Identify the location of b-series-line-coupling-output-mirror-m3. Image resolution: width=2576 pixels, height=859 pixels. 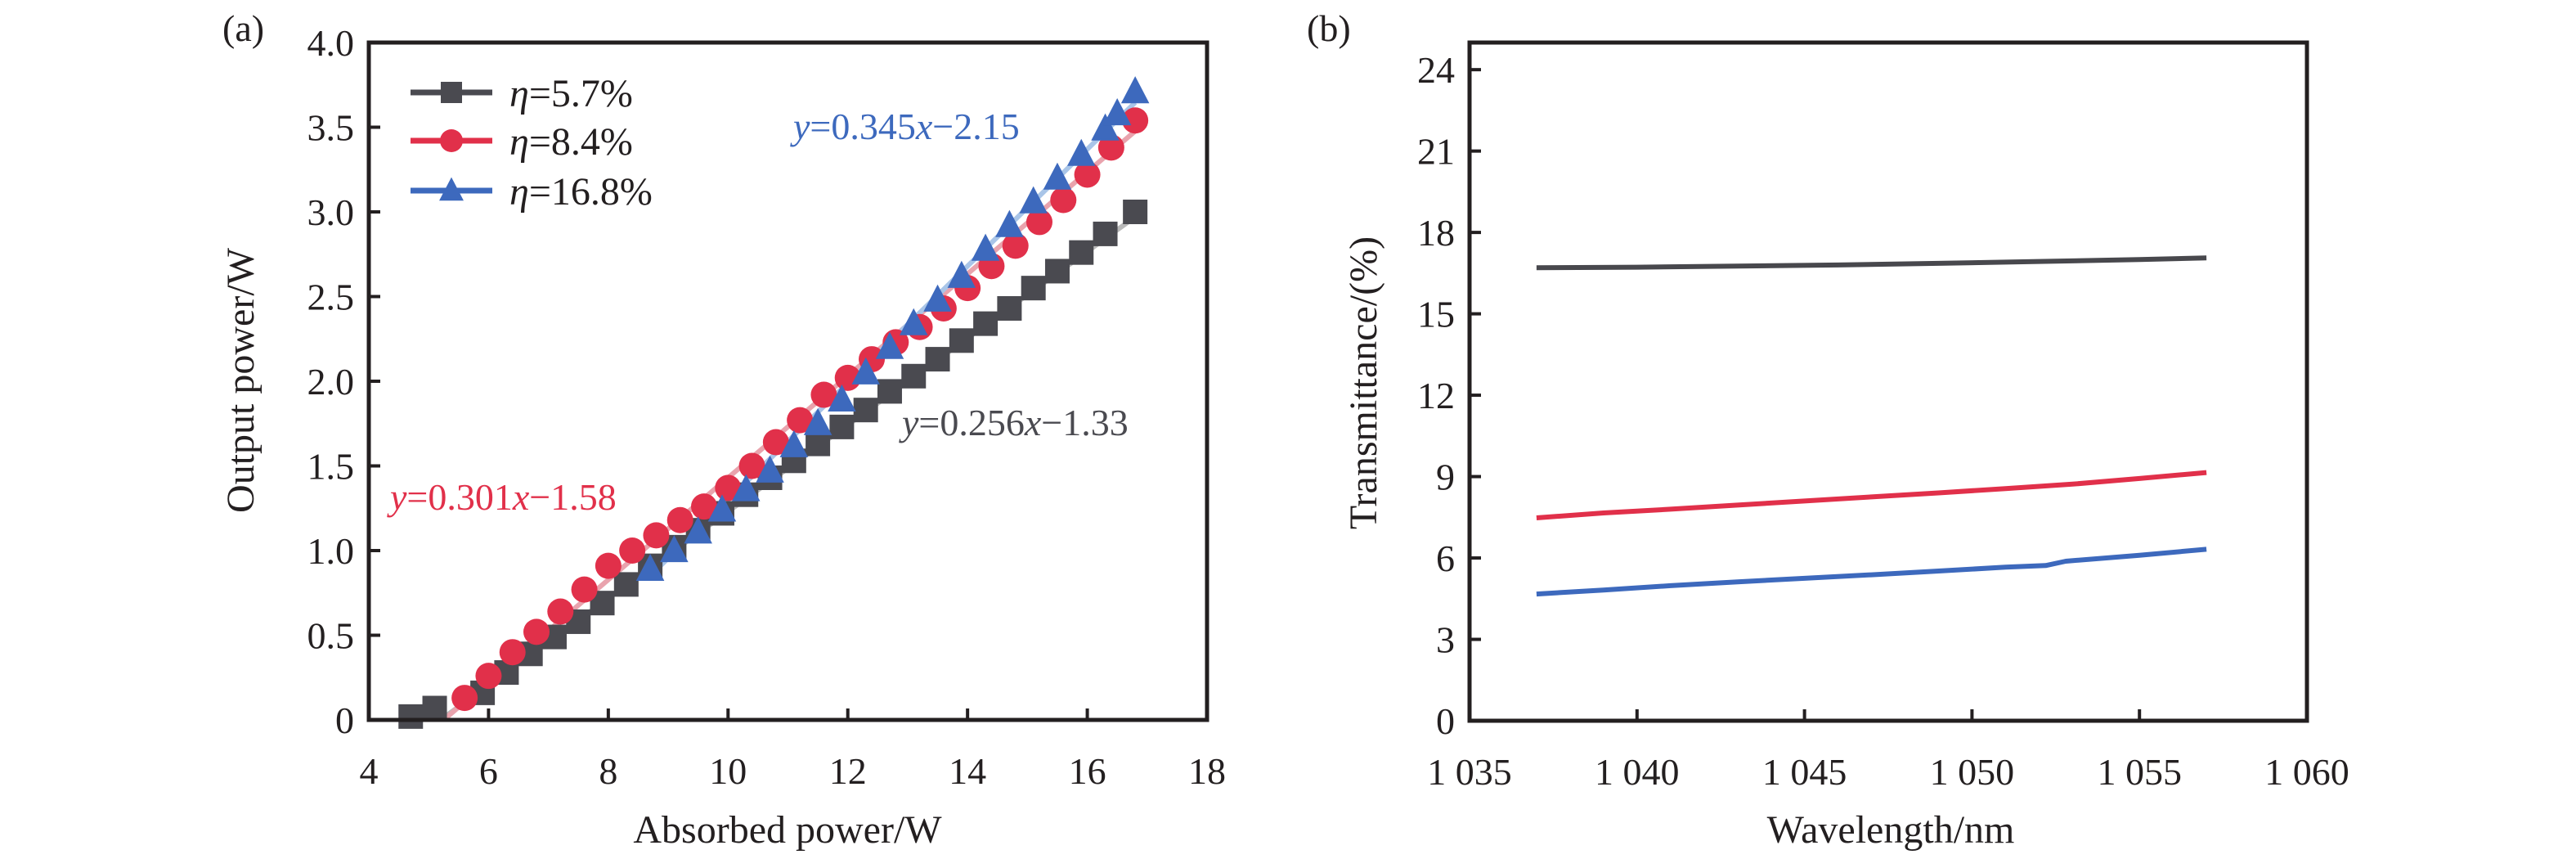
(1872, 495).